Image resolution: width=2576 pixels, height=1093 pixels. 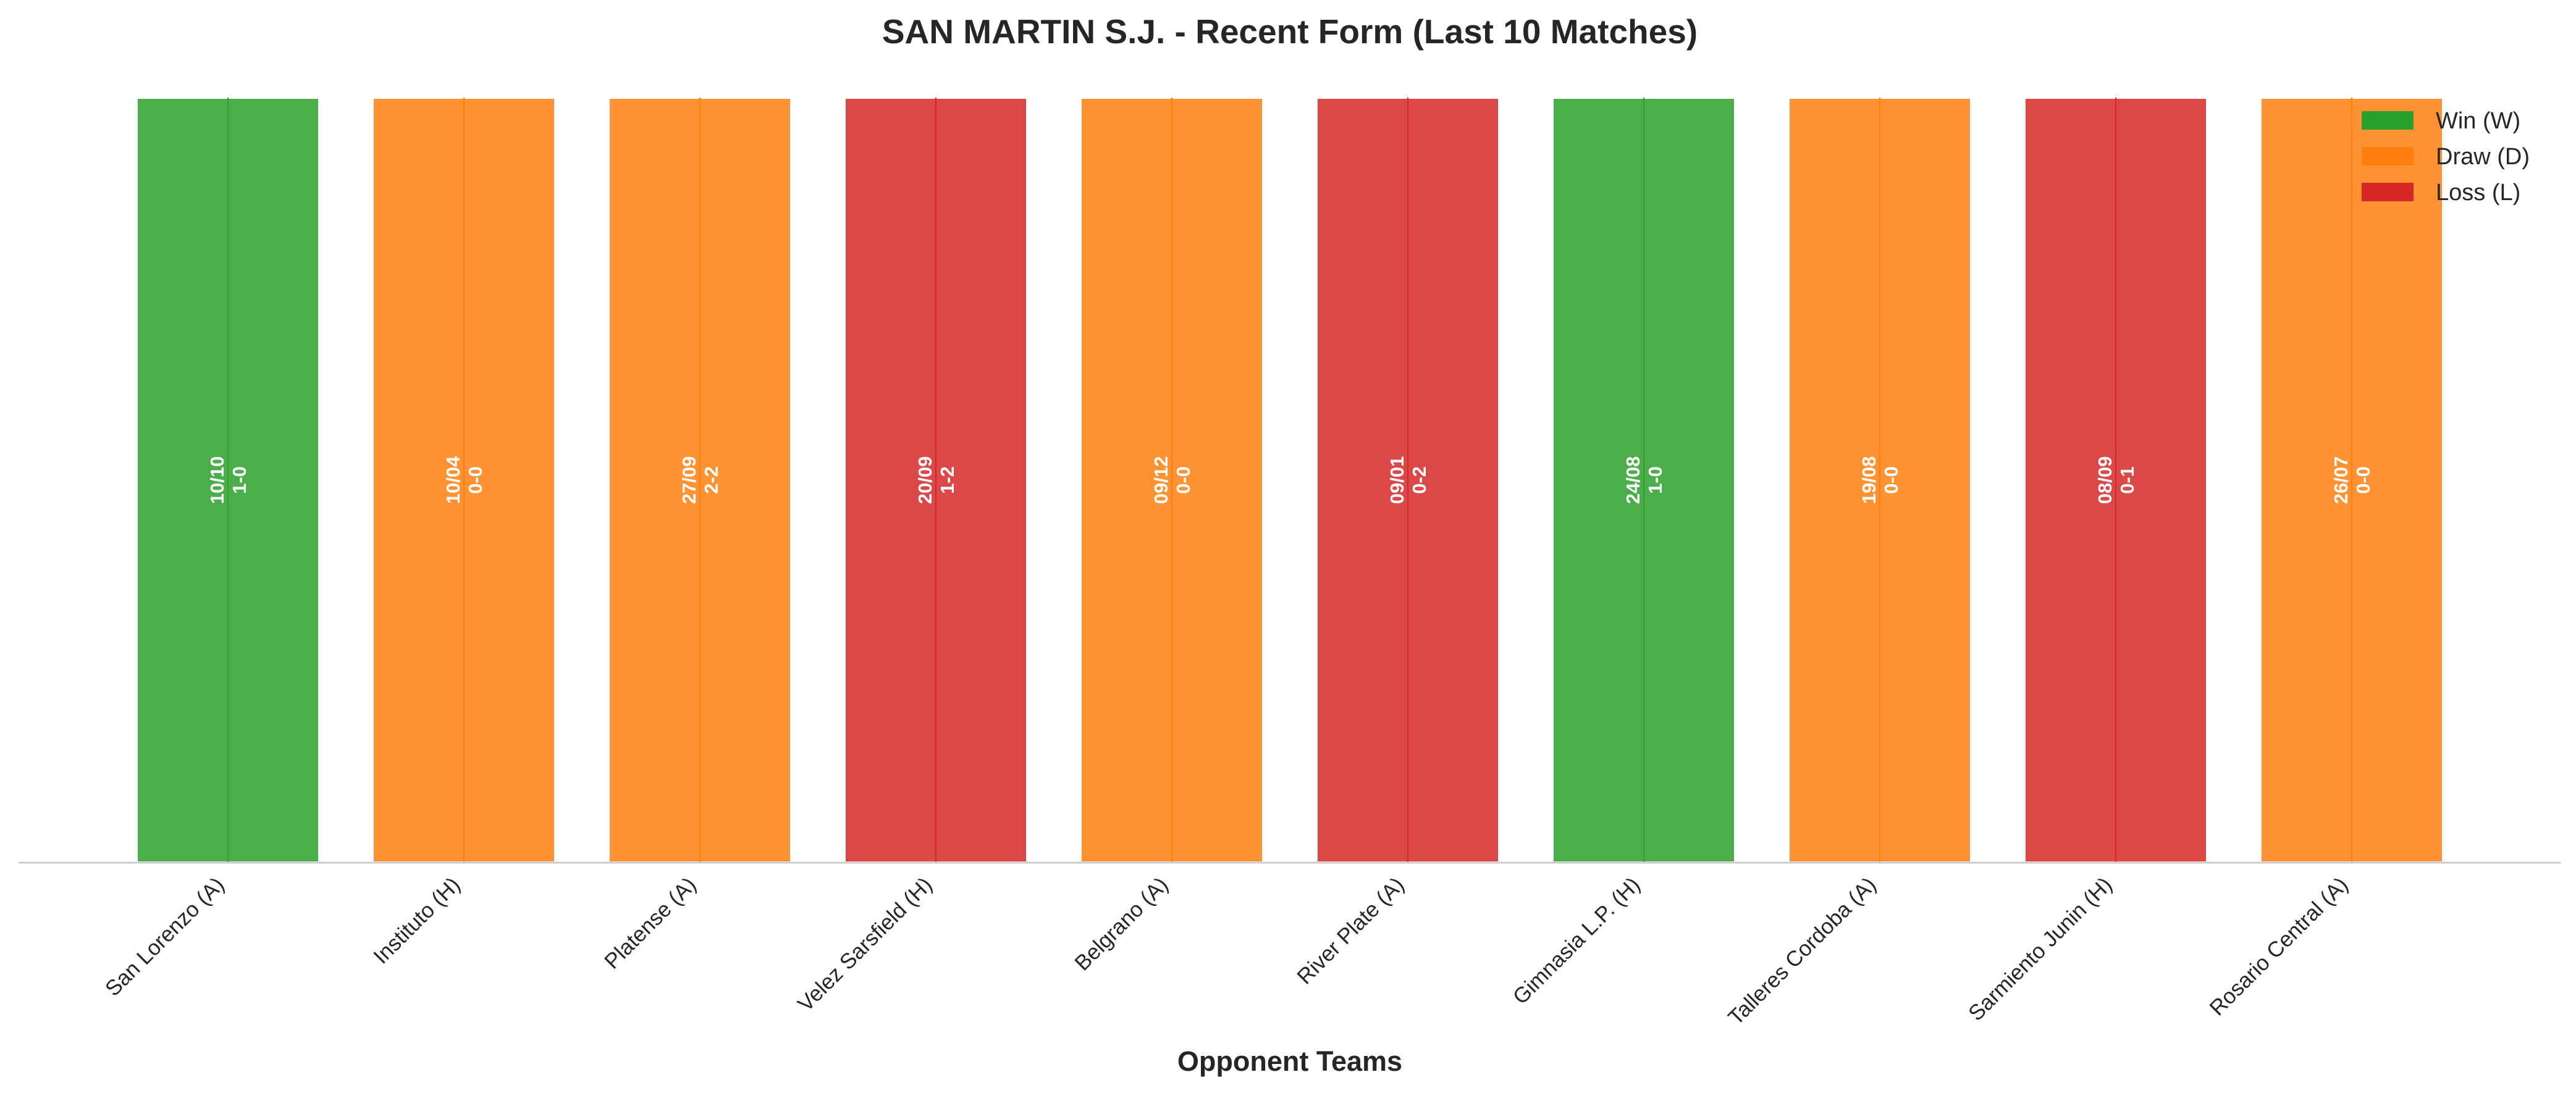 I want to click on bar-label-6: 09/010-2, so click(x=1408, y=480).